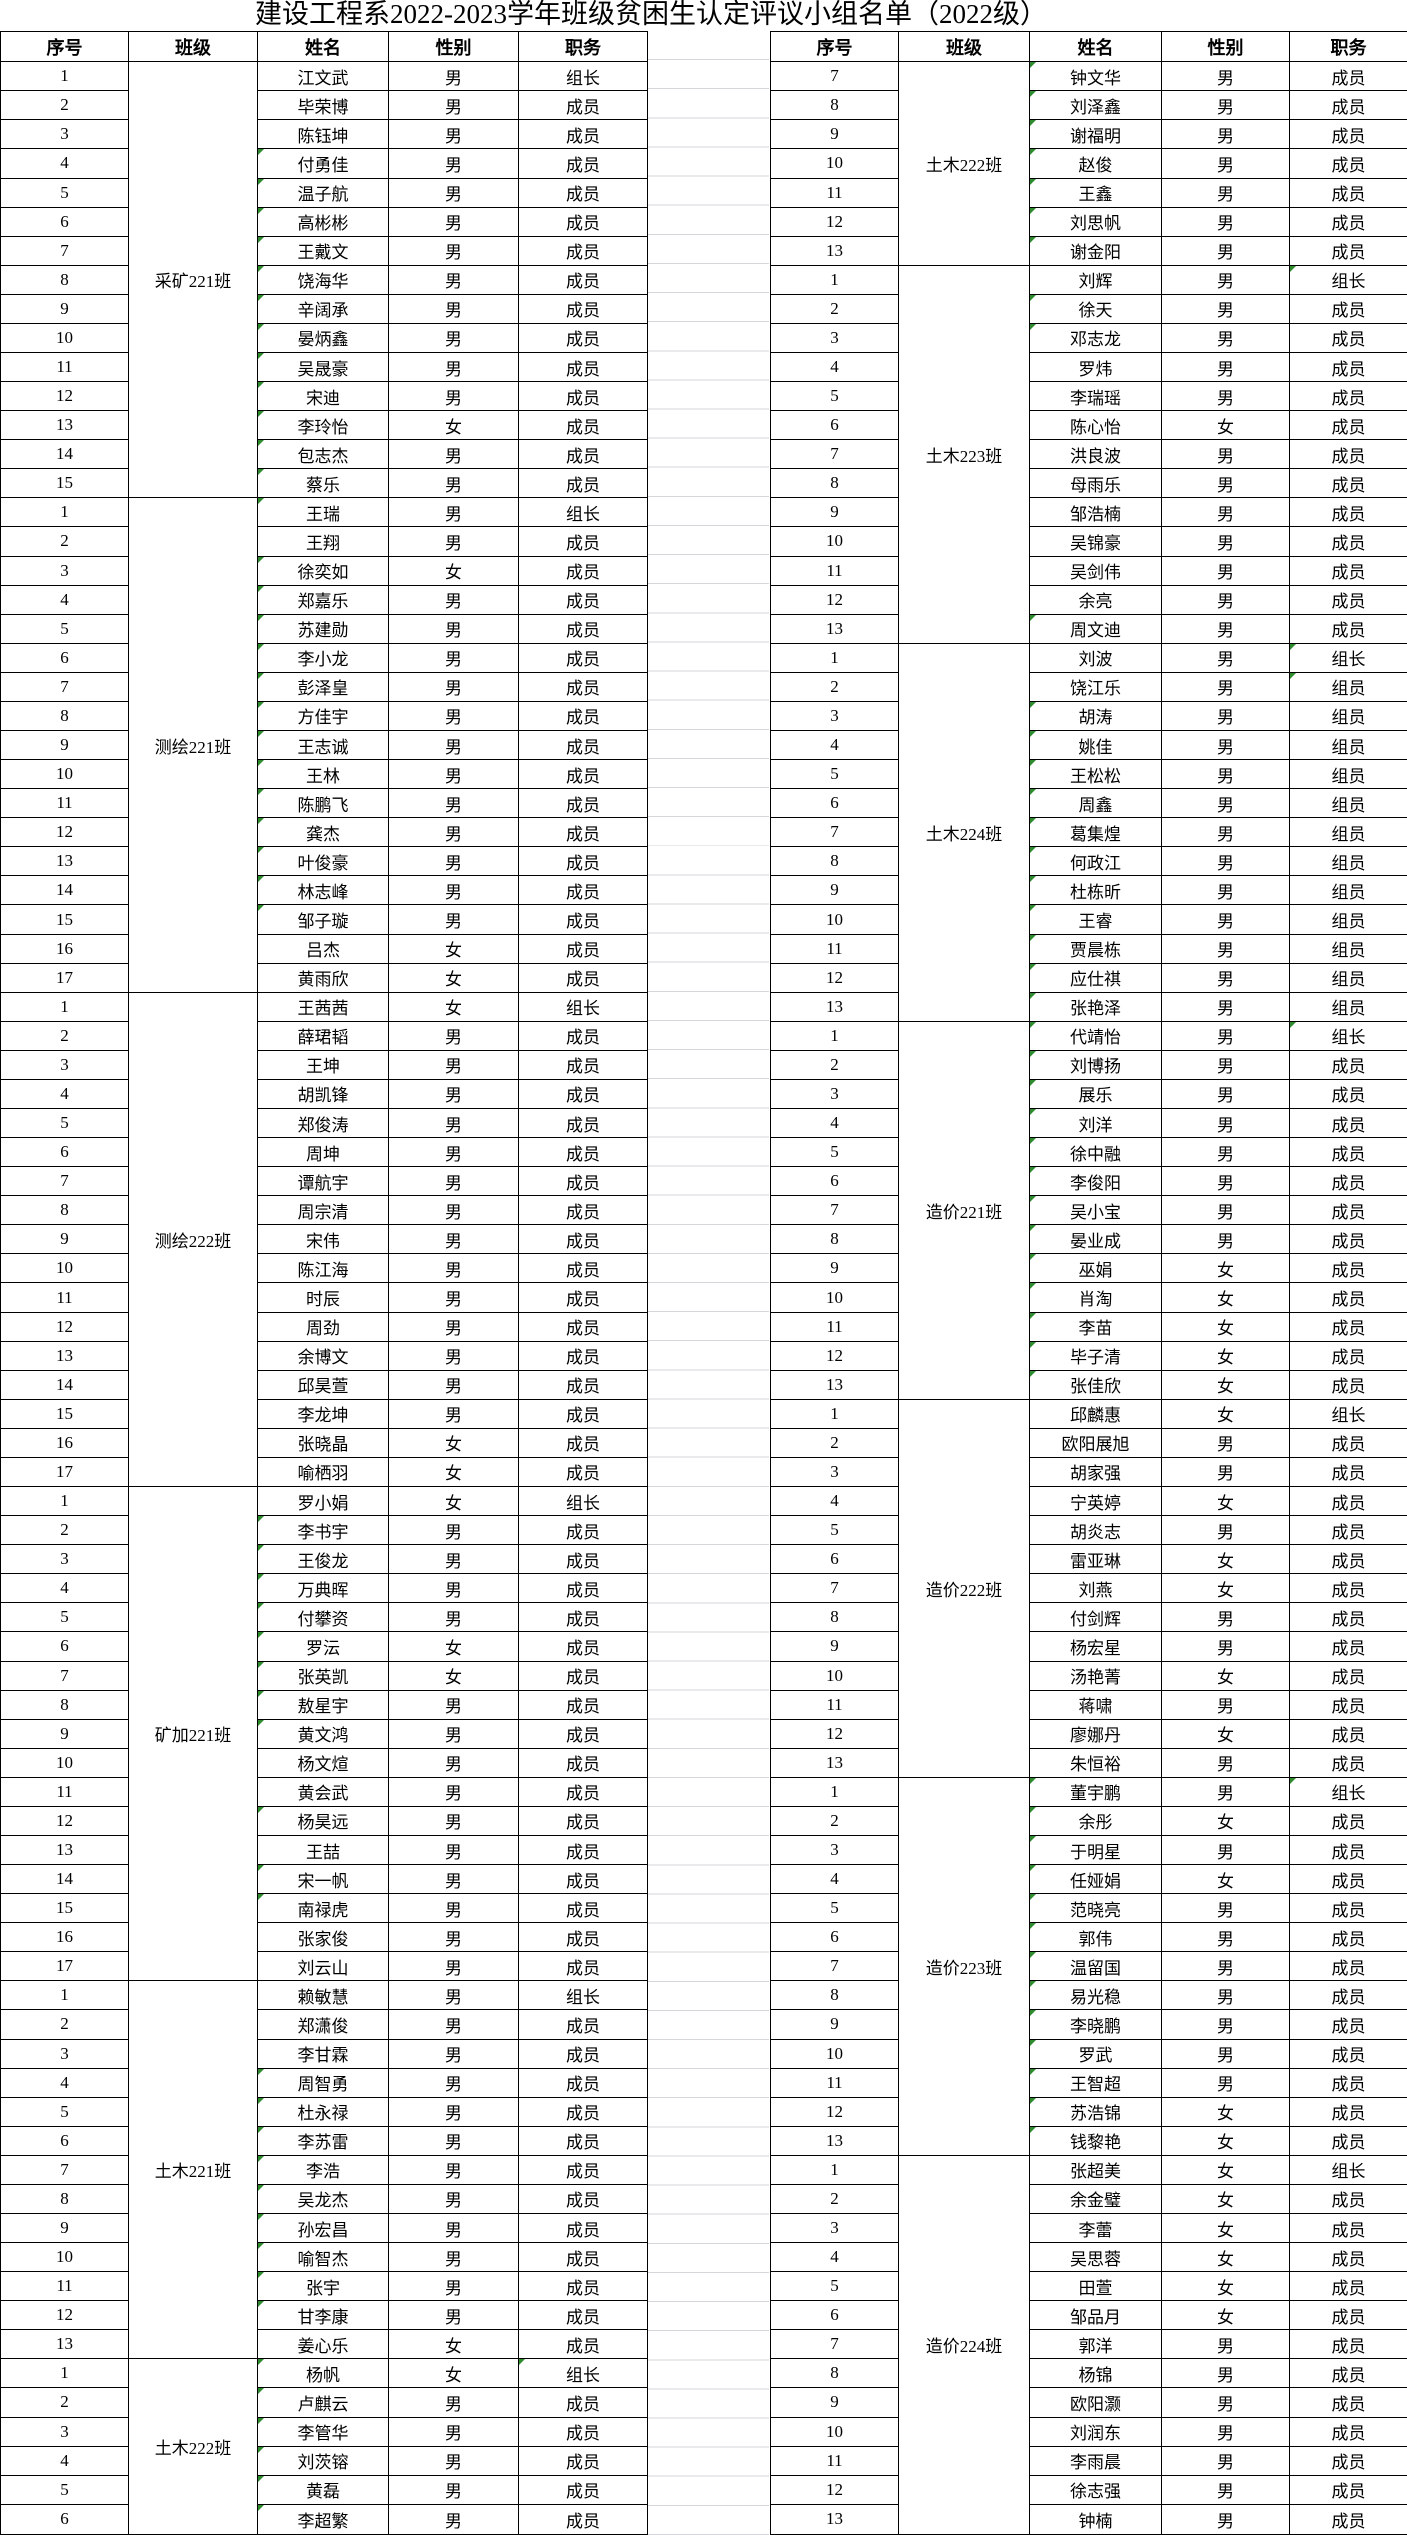 The width and height of the screenshot is (1407, 2535). I want to click on name-cell: 杨锦, so click(1095, 2373).